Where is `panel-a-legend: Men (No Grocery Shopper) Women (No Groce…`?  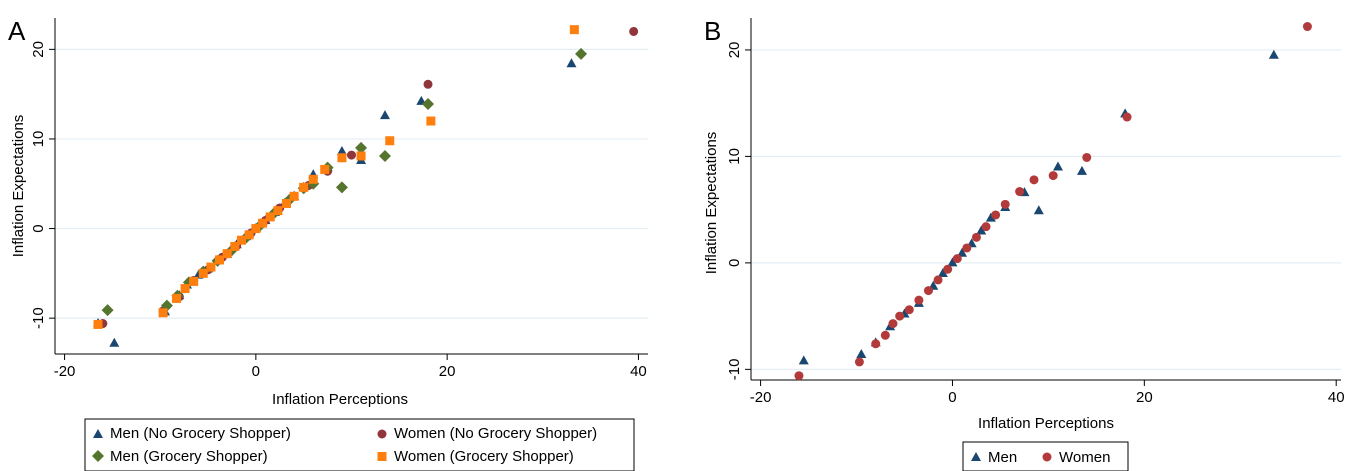 panel-a-legend: Men (No Grocery Shopper) Women (No Groce… is located at coordinates (359, 444).